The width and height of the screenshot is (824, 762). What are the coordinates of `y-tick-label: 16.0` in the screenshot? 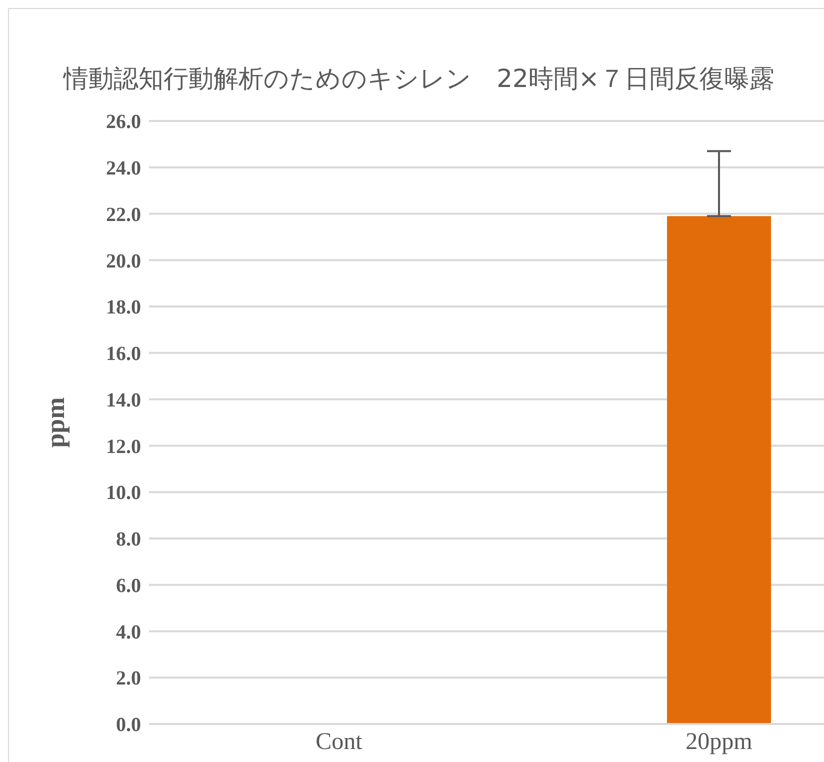 It's located at (123, 354).